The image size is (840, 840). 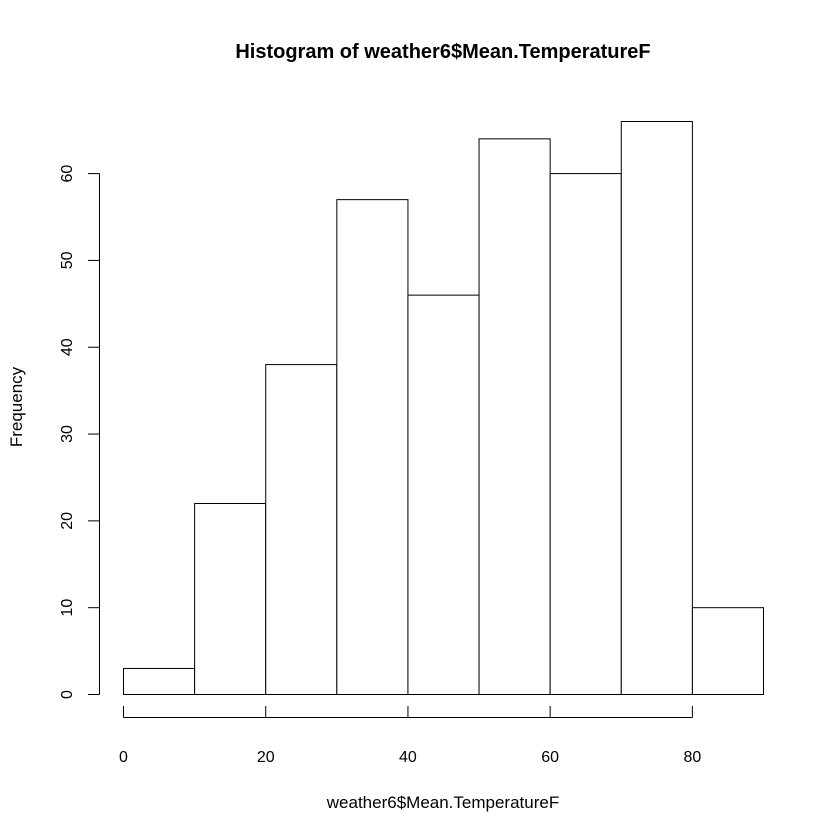 I want to click on x-tick-label-0: 0, so click(x=123, y=757).